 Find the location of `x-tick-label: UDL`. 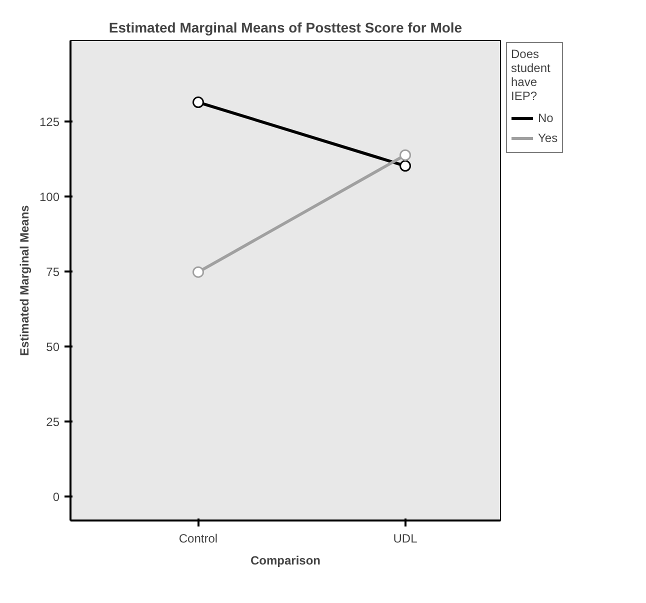

x-tick-label: UDL is located at coordinates (405, 539).